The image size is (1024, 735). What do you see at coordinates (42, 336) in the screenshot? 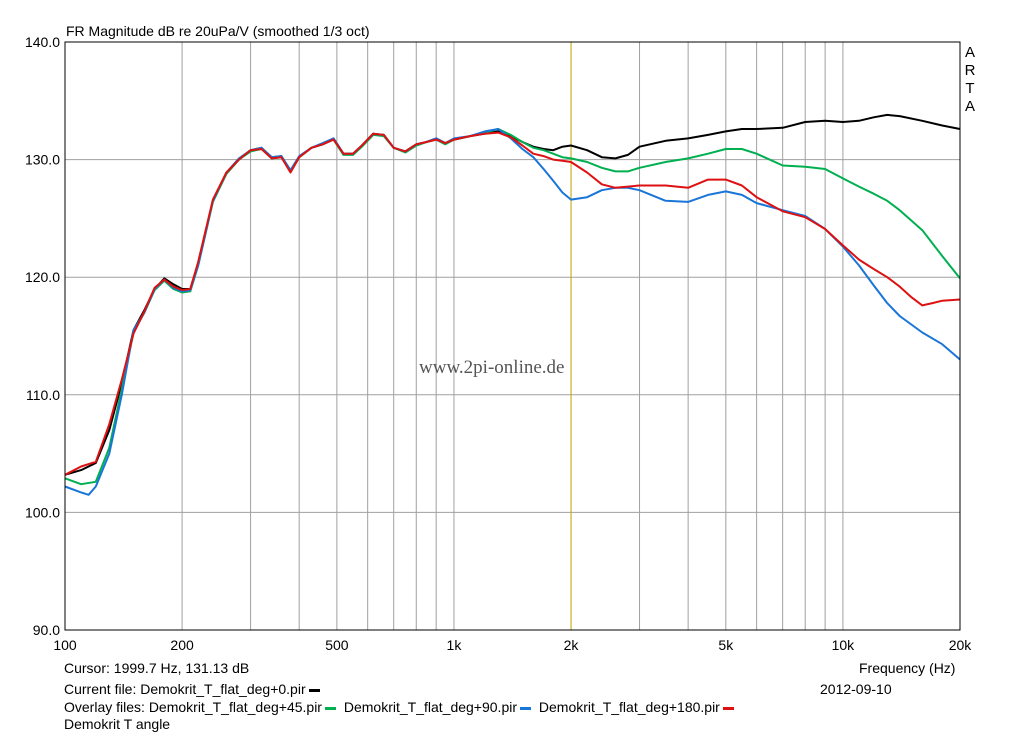
I see `y-tick-labels: 90.0 100.0 110.0 120.0 130.0 140.0` at bounding box center [42, 336].